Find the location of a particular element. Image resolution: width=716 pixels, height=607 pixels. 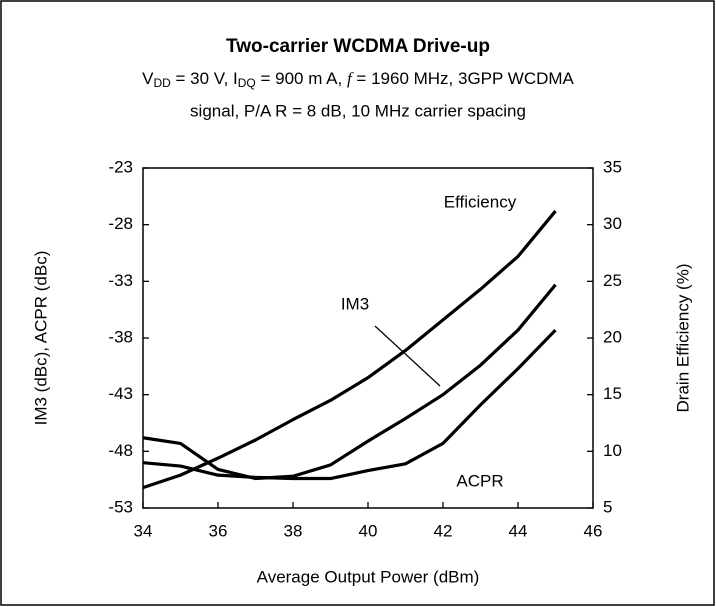

x-tick-label: 36 is located at coordinates (218, 530).